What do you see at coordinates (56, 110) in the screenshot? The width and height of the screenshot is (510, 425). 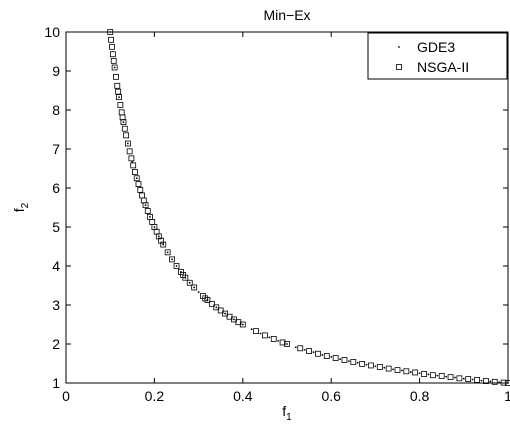 I see `y-tick-label: 8` at bounding box center [56, 110].